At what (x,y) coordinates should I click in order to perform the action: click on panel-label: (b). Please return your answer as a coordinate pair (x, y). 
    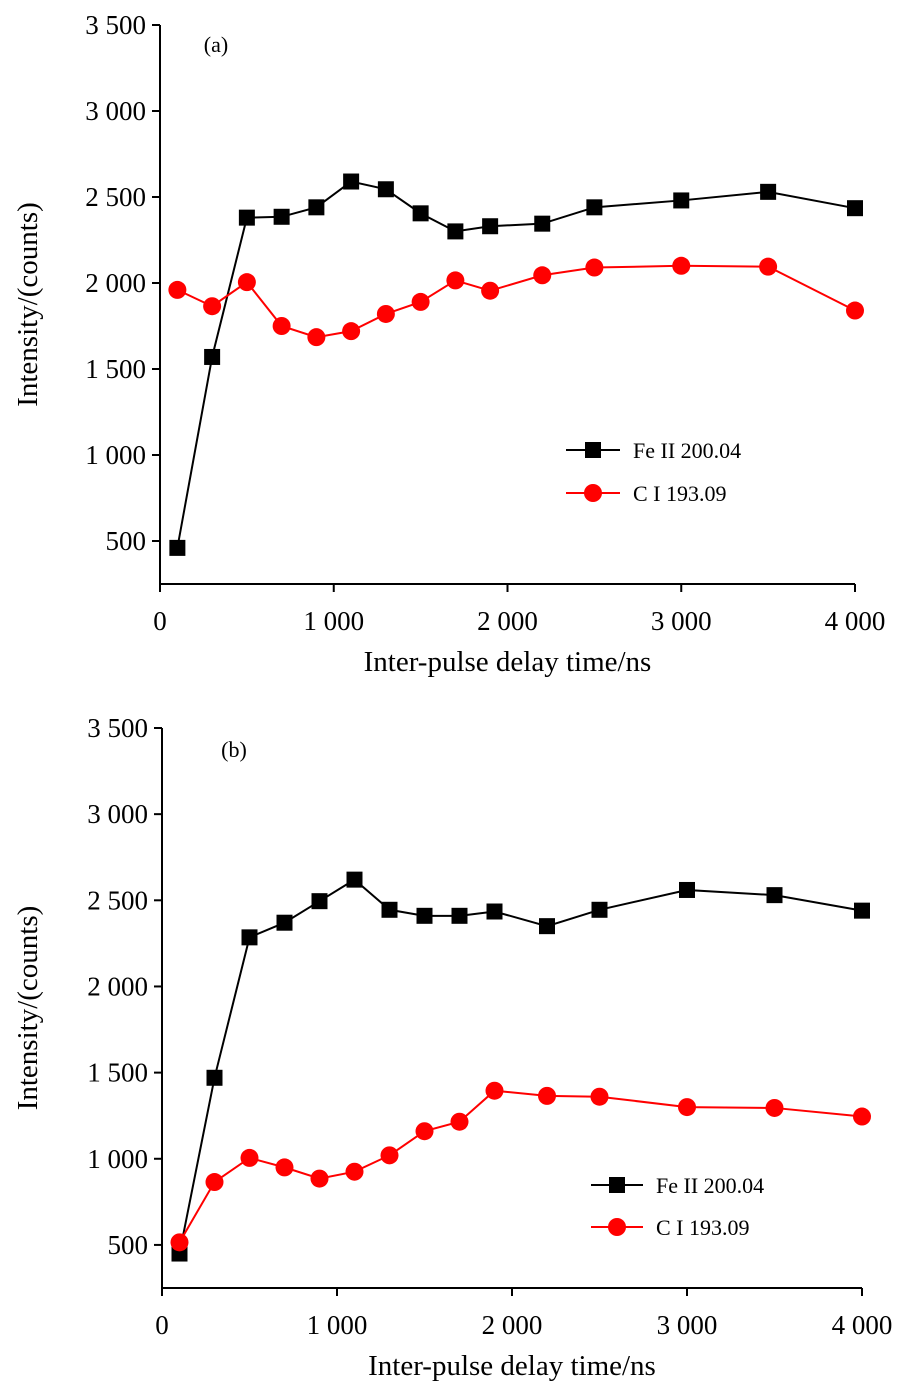
    Looking at the image, I should click on (234, 749).